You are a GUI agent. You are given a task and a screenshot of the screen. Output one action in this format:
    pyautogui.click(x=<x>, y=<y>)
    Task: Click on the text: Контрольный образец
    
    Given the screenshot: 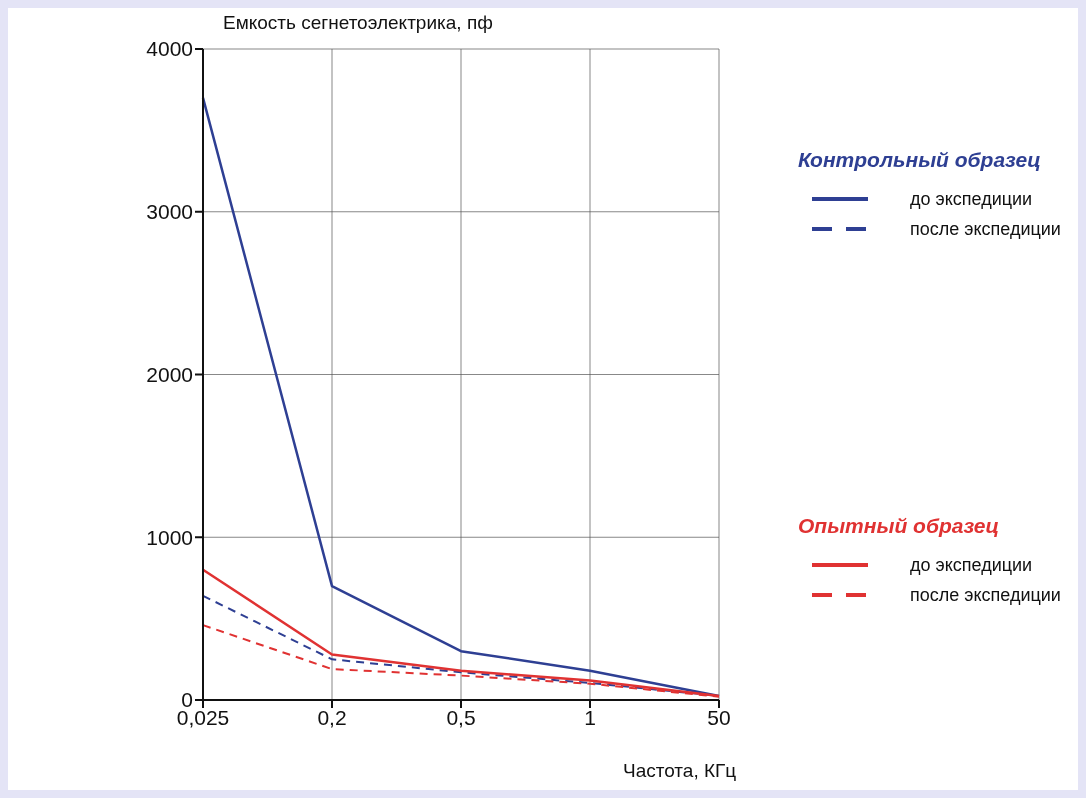 What is the action you would take?
    pyautogui.click(x=920, y=160)
    